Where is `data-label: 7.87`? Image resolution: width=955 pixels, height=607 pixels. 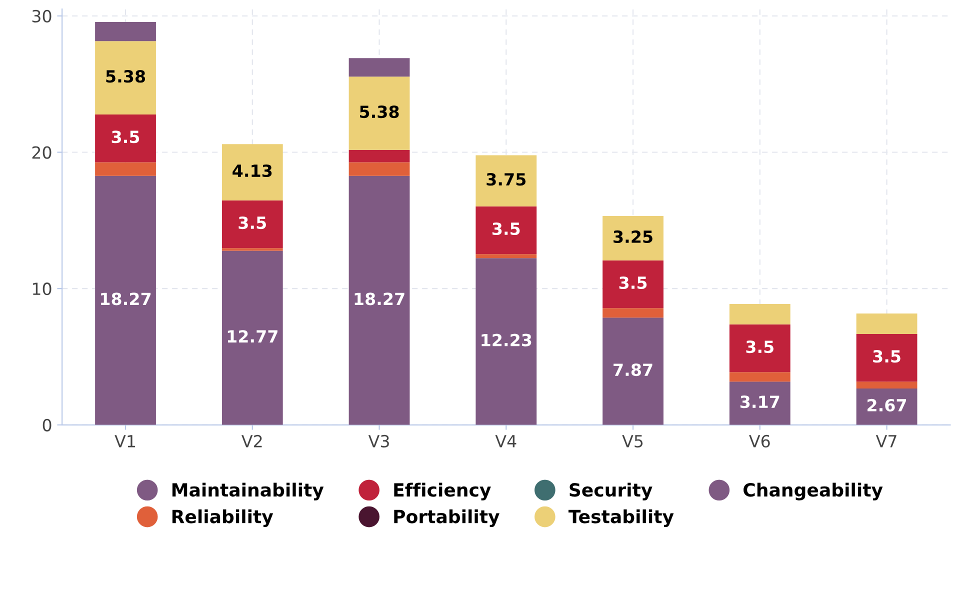 data-label: 7.87 is located at coordinates (633, 369).